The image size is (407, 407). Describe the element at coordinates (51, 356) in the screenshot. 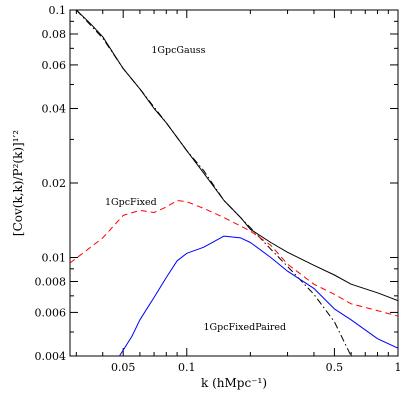

I see `y-tick-label: 0.004` at that location.